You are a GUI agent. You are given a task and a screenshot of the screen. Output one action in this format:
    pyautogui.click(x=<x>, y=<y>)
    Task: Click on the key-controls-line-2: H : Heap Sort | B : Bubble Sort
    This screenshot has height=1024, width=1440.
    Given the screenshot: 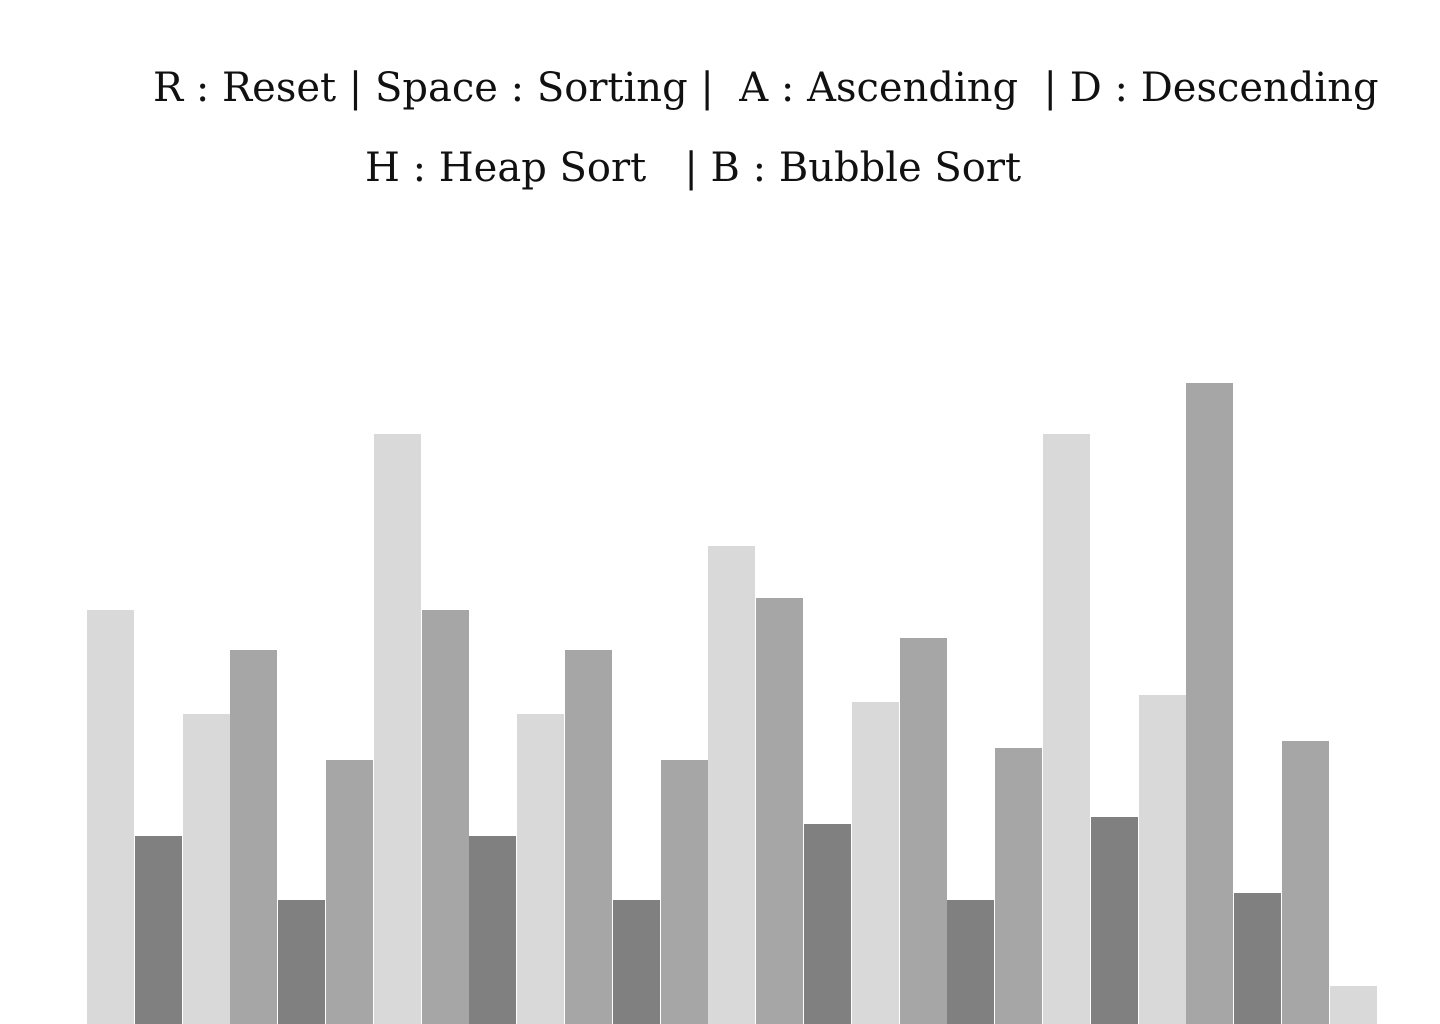 What is the action you would take?
    pyautogui.click(x=693, y=168)
    